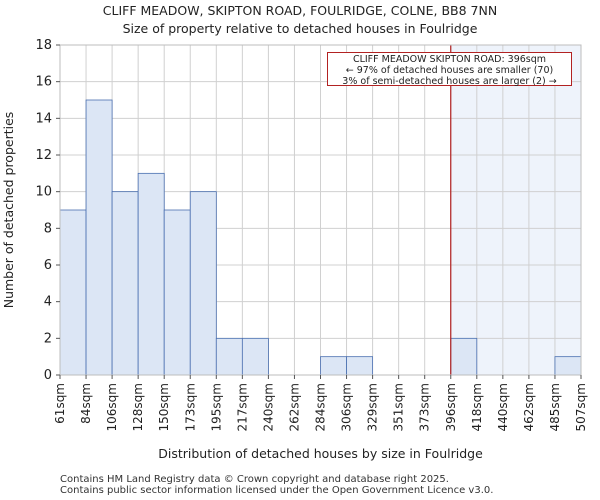  Describe the element at coordinates (425, 407) in the screenshot. I see `x-tick-label: 373sqm` at that location.